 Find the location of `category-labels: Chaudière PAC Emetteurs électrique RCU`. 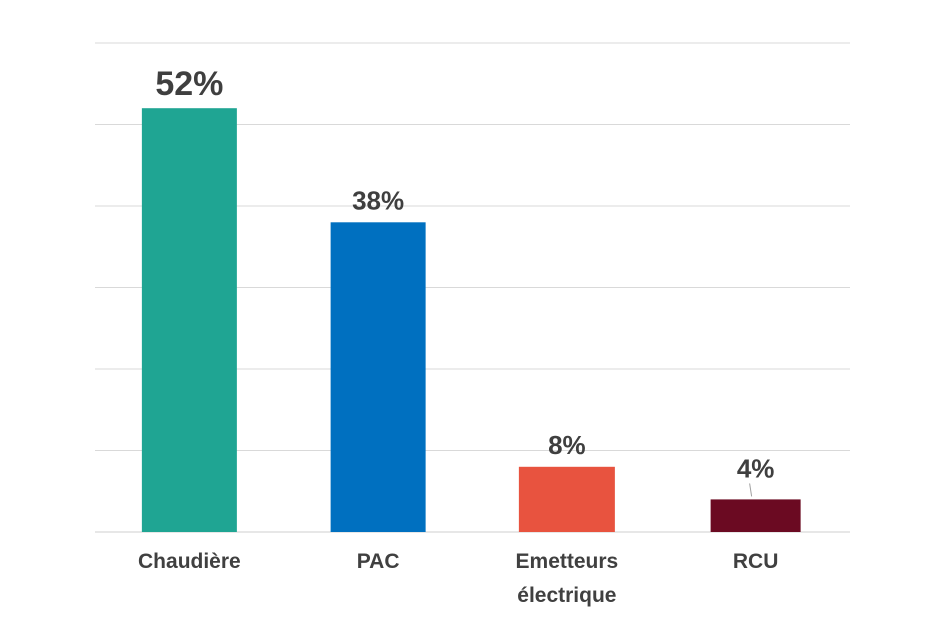

category-labels: Chaudière PAC Emetteurs électrique RCU is located at coordinates (458, 578).